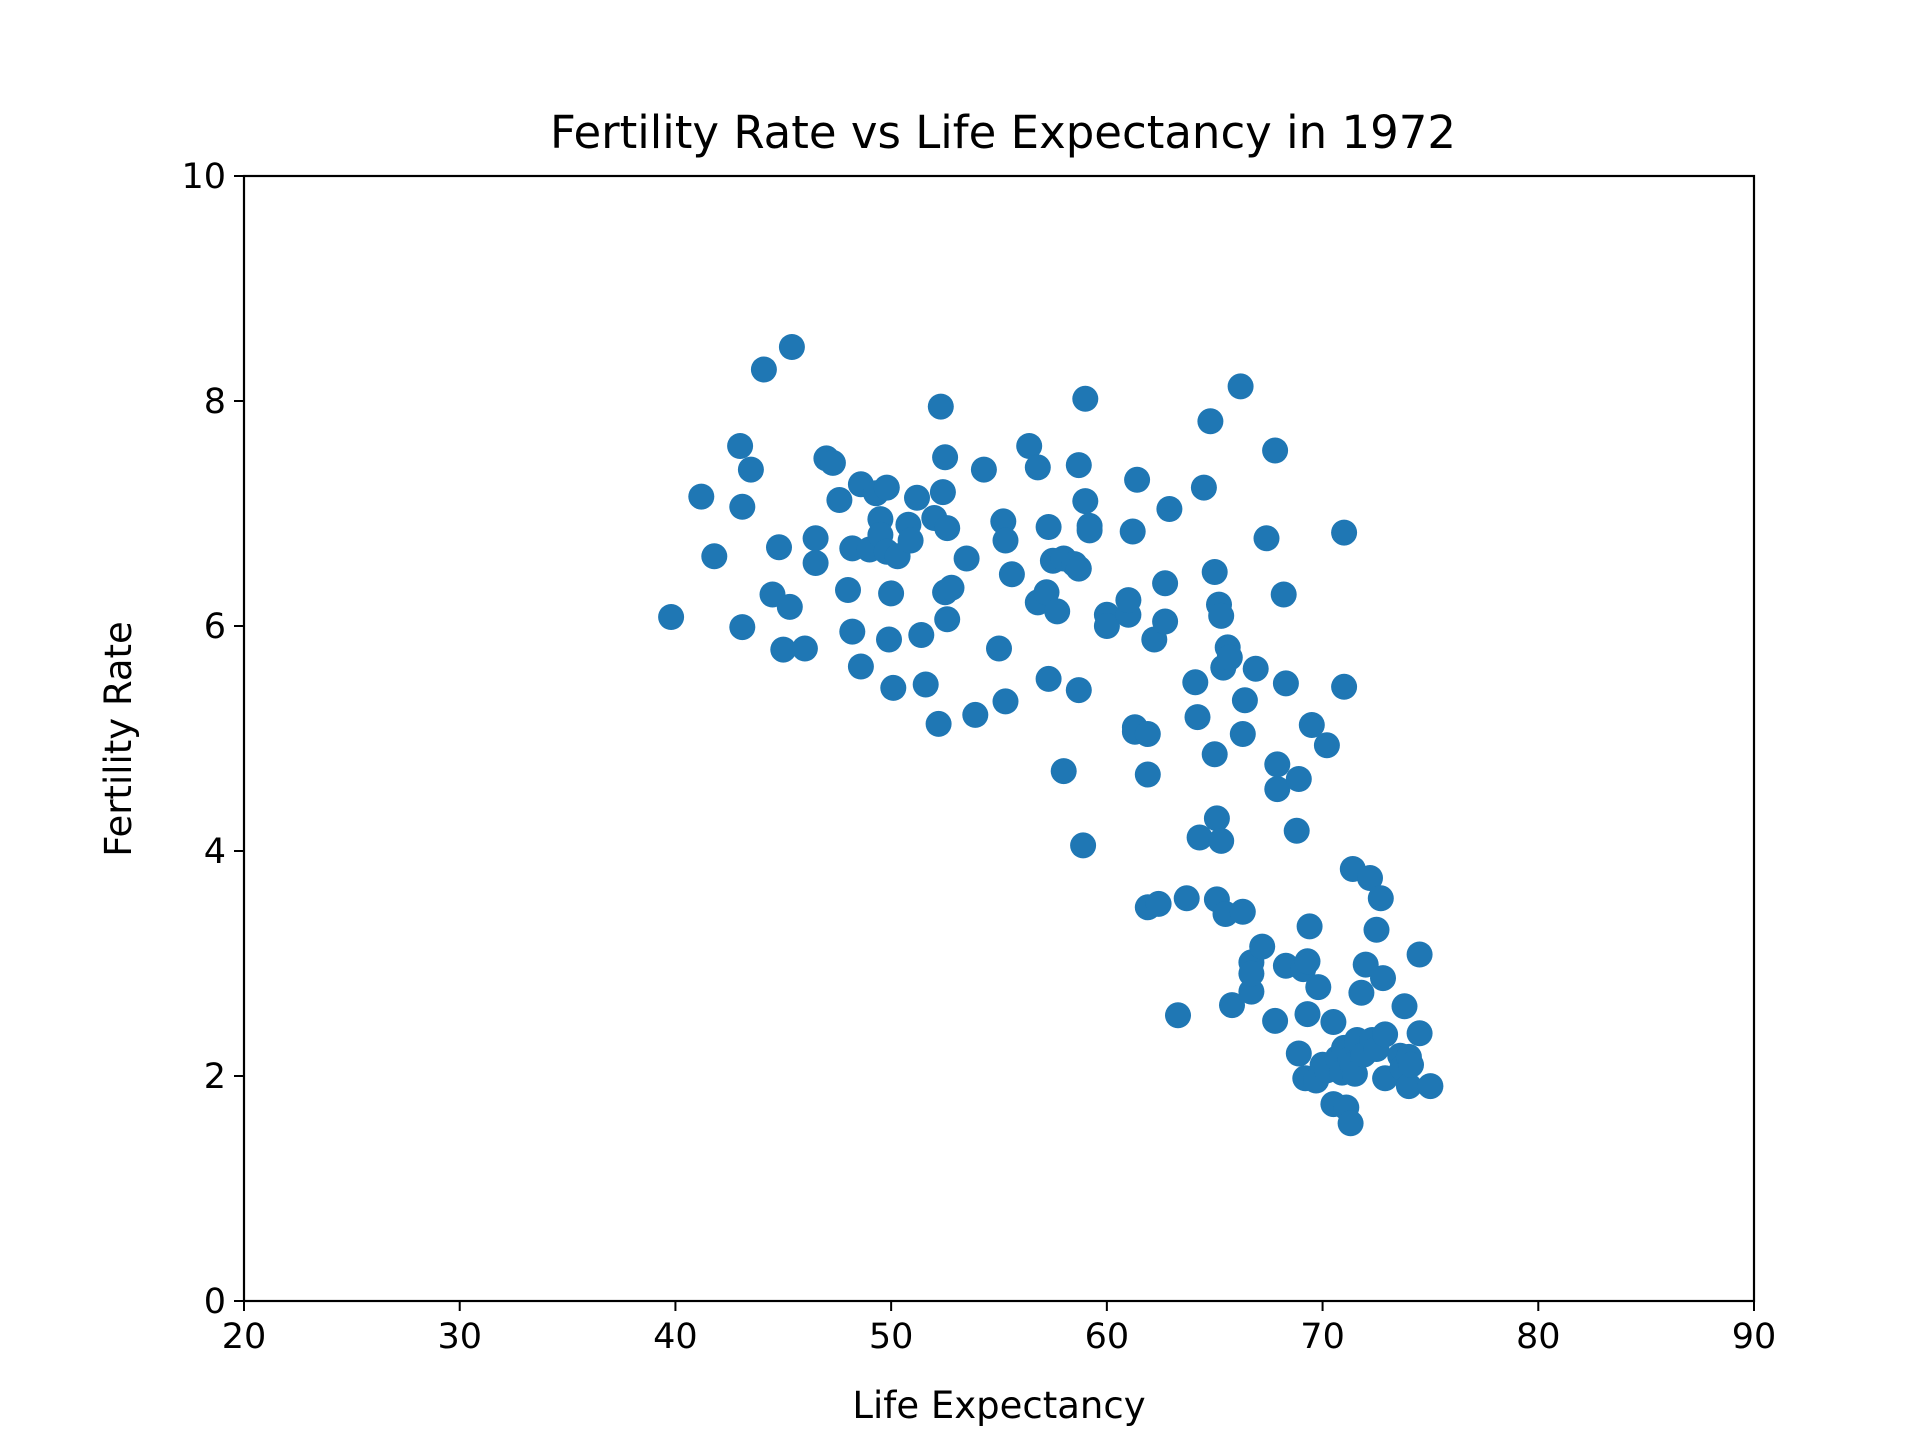  What do you see at coordinates (203, 177) in the screenshot?
I see `y-tick-label: 10` at bounding box center [203, 177].